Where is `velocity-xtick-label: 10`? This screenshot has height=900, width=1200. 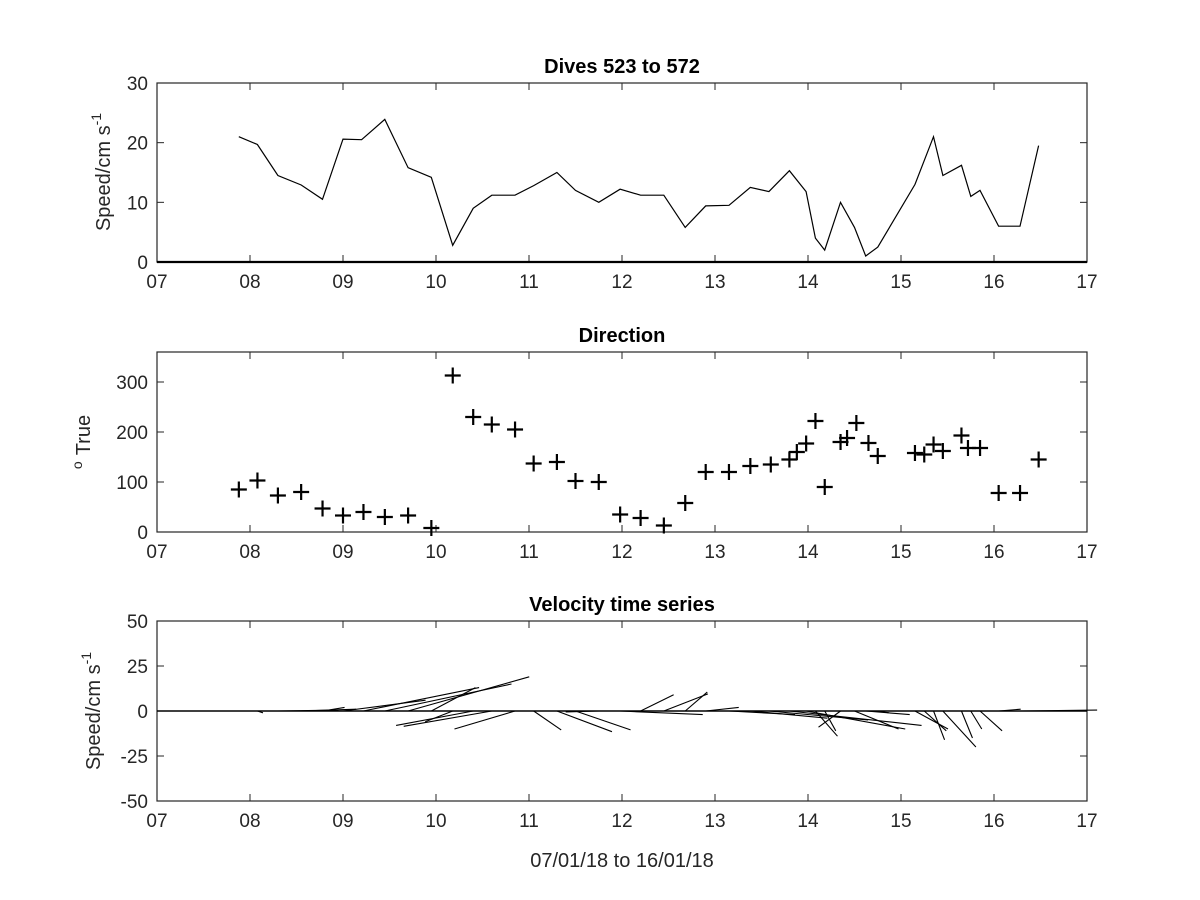
velocity-xtick-label: 10 is located at coordinates (435, 821).